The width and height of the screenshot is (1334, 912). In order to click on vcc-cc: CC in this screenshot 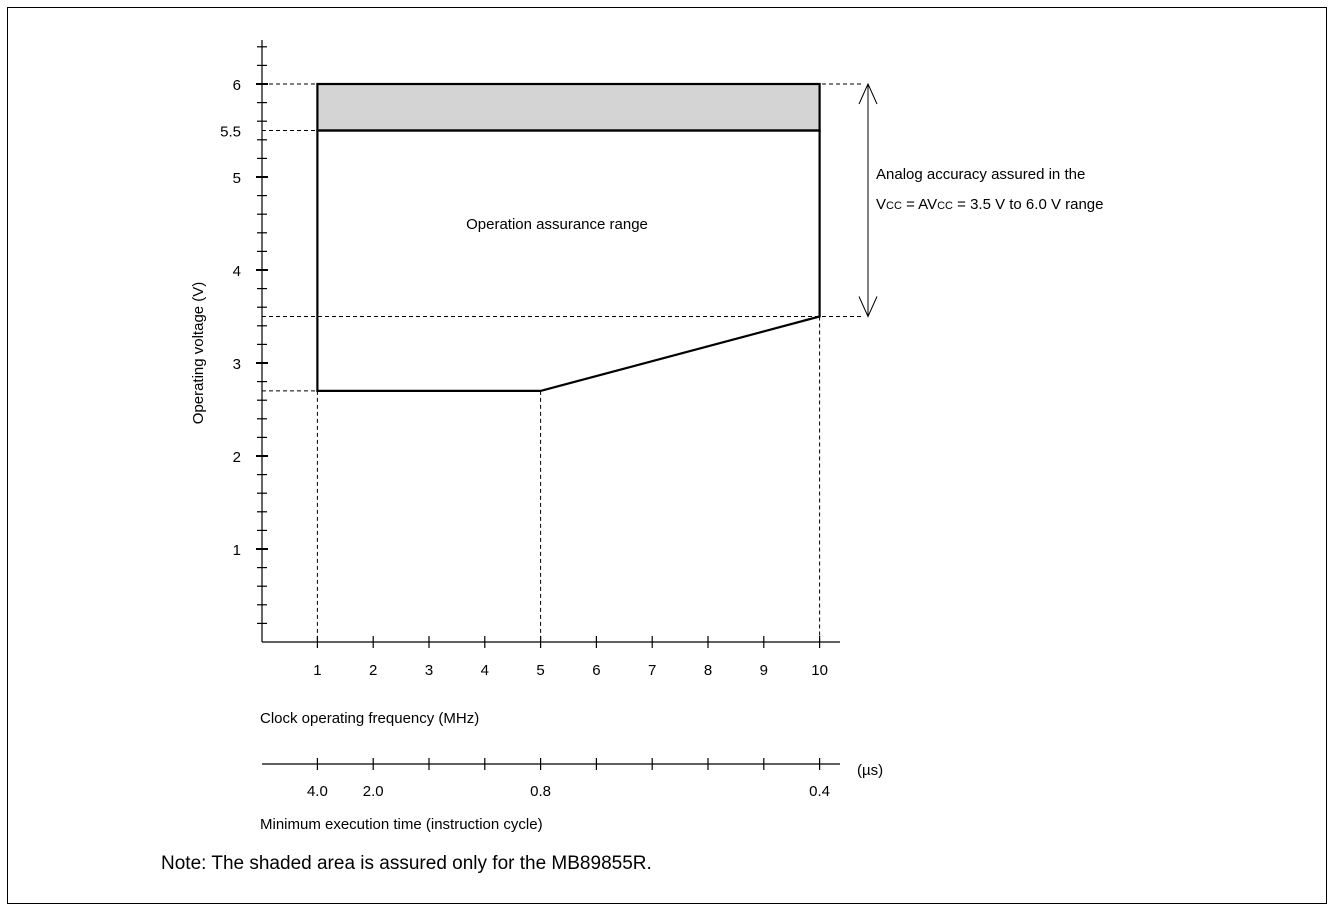, I will do `click(894, 206)`.